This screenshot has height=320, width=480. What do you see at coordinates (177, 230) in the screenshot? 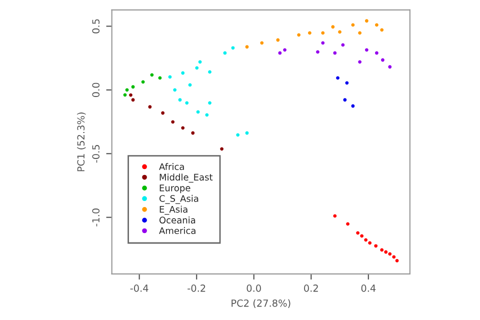
I see `legend-label: America` at bounding box center [177, 230].